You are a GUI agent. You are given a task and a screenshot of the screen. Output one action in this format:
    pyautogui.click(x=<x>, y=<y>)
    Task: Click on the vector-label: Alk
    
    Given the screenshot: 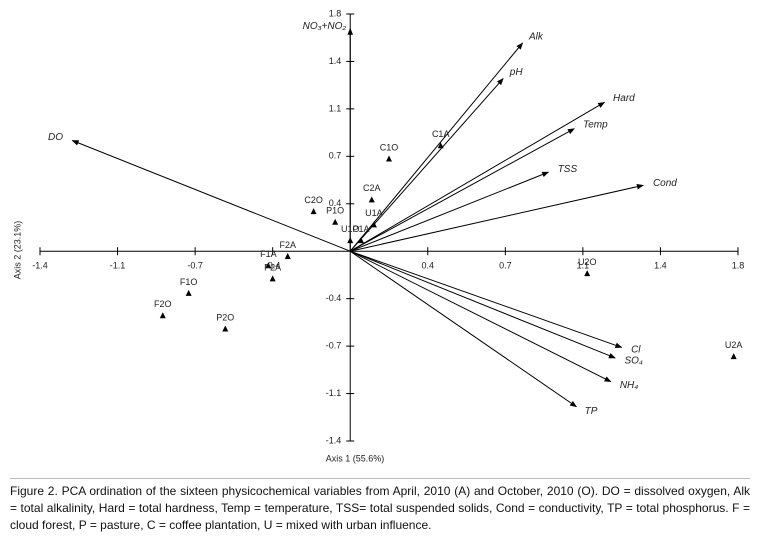 What is the action you would take?
    pyautogui.click(x=536, y=36)
    